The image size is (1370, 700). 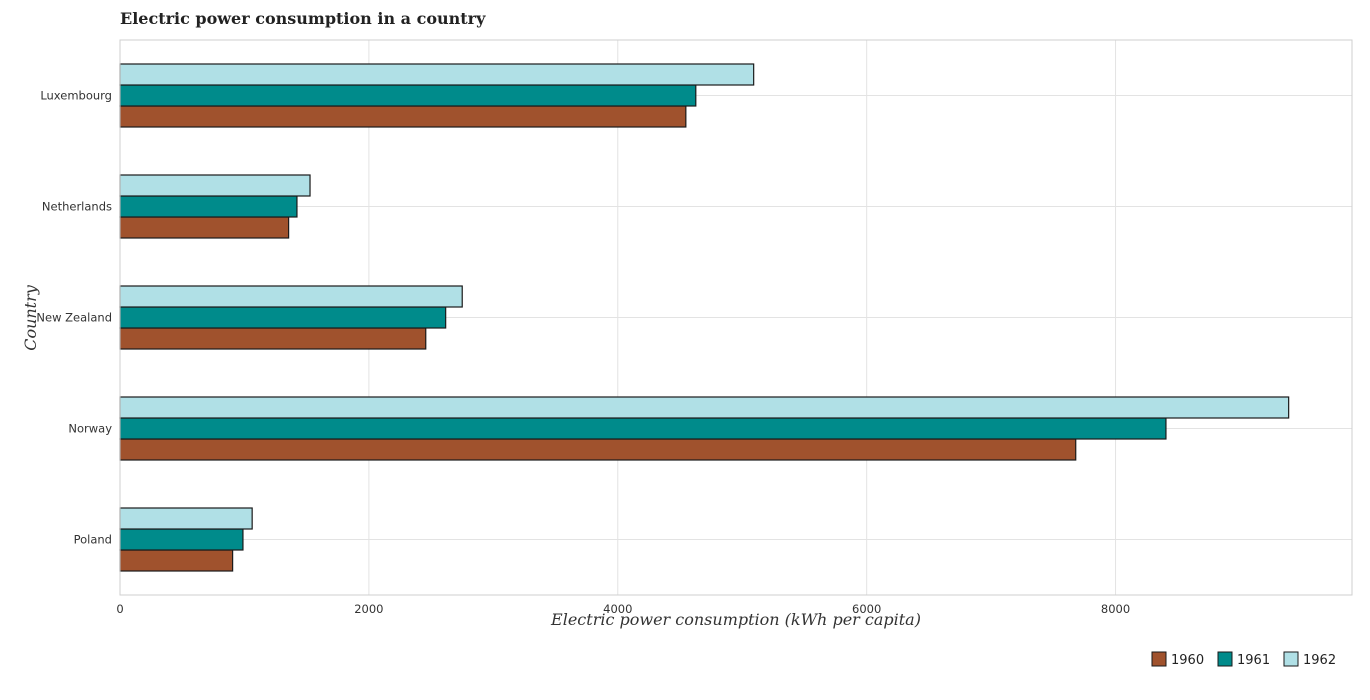 What do you see at coordinates (1319, 660) in the screenshot?
I see `legend-label: 1962` at bounding box center [1319, 660].